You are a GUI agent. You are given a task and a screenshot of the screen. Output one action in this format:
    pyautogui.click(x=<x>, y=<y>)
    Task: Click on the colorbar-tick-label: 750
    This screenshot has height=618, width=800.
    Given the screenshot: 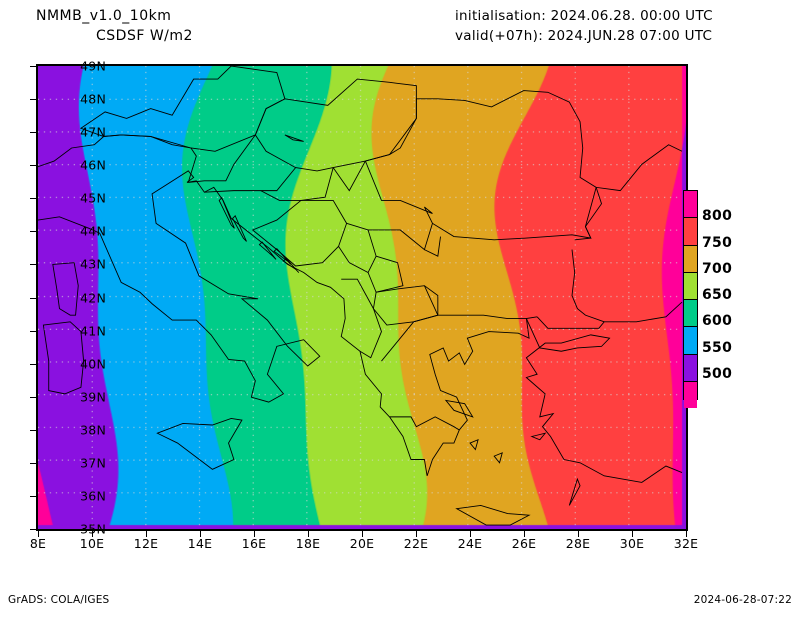 What is the action you would take?
    pyautogui.click(x=717, y=242)
    